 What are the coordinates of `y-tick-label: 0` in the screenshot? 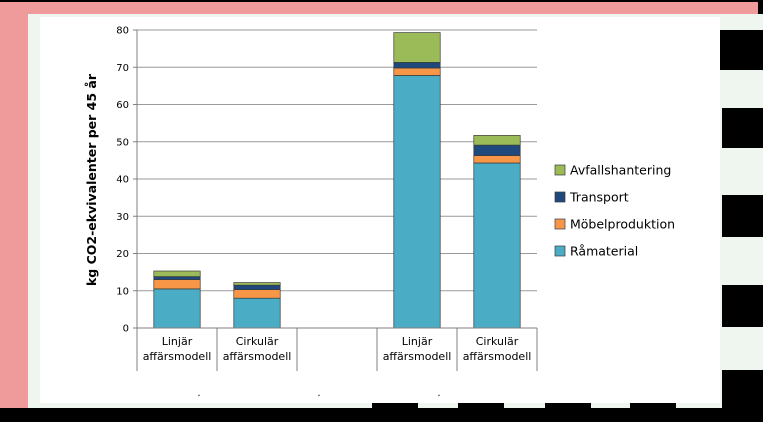 It's located at (126, 329).